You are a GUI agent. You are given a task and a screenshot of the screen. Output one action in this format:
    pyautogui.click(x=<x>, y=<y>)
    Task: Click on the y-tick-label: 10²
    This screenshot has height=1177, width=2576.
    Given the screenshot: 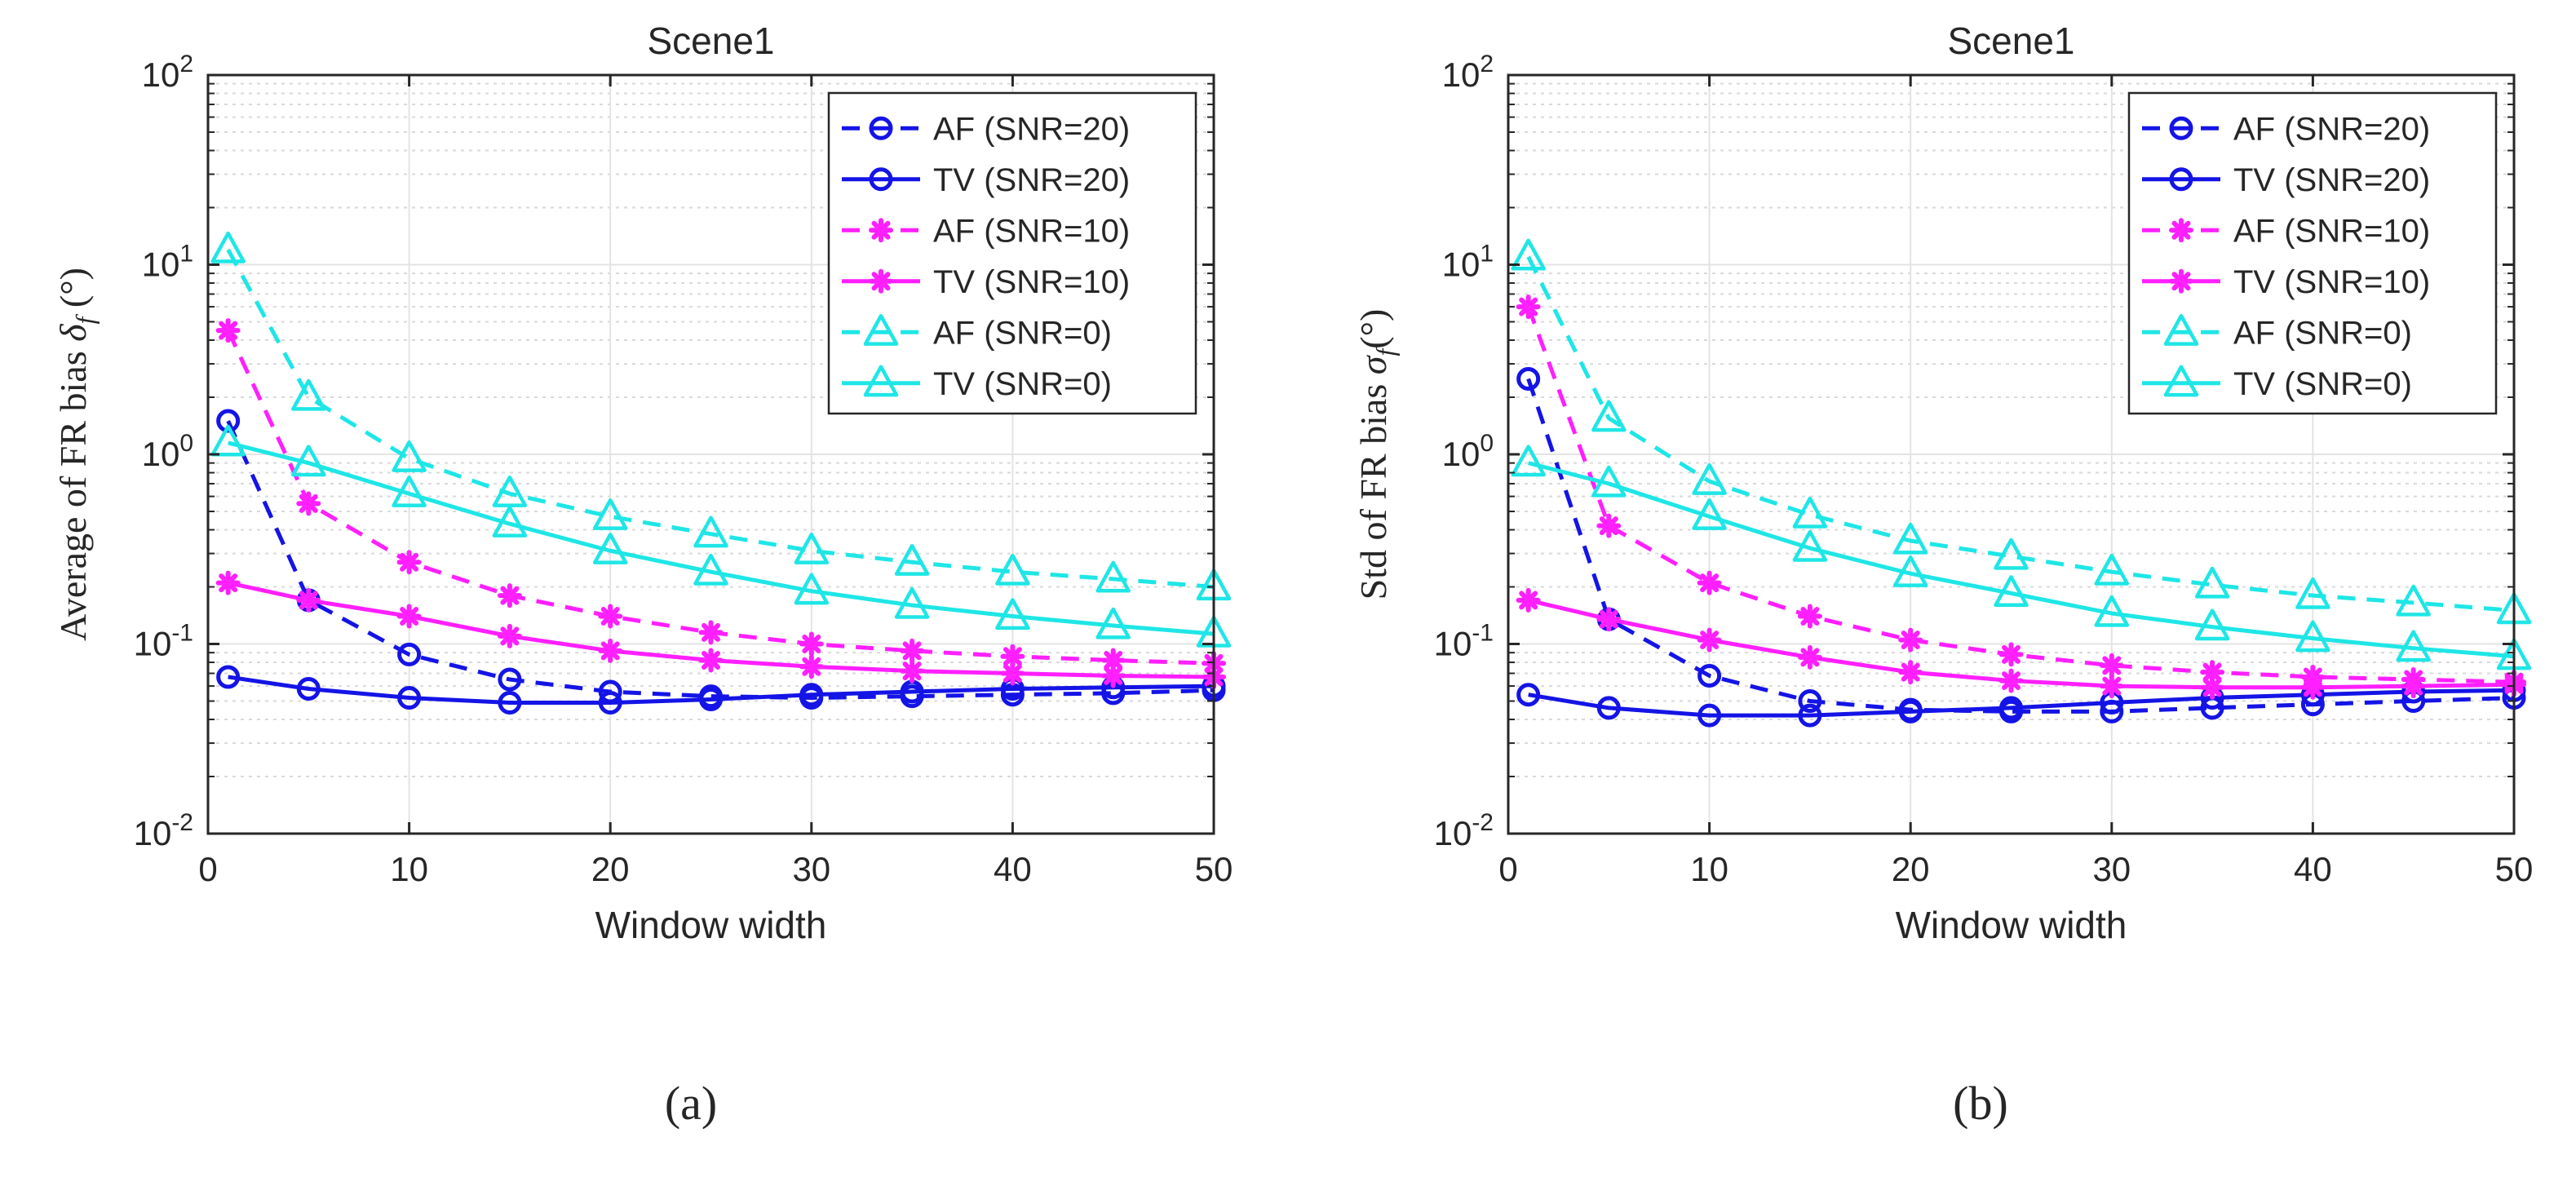 What is the action you would take?
    pyautogui.click(x=167, y=72)
    